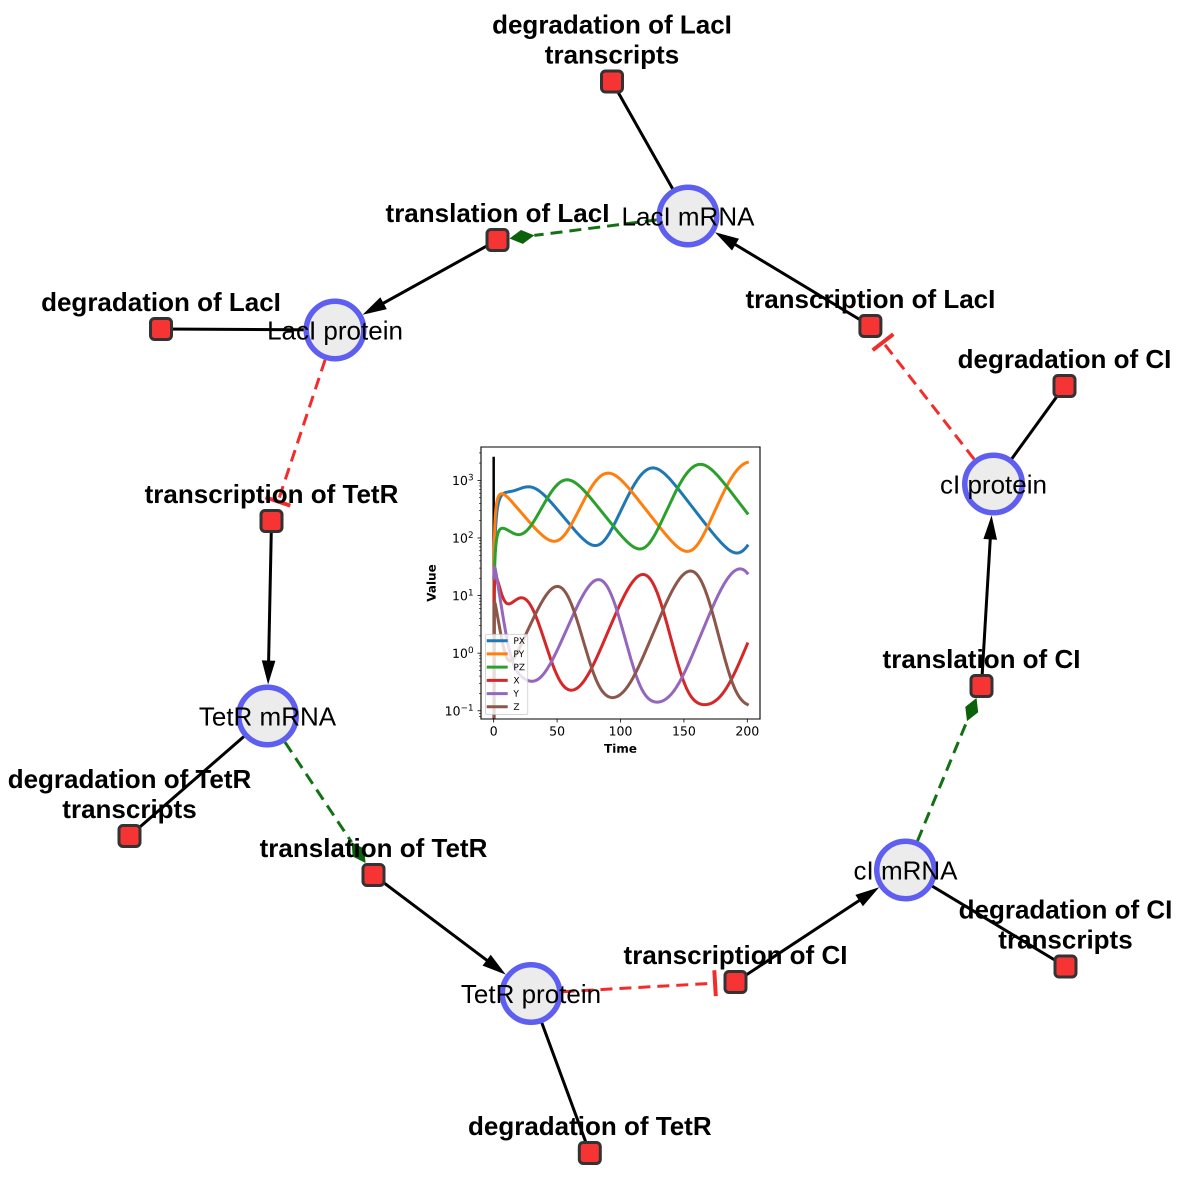 The image size is (1189, 1200). Describe the element at coordinates (736, 955) in the screenshot. I see `svg-text: transcription of CI` at that location.